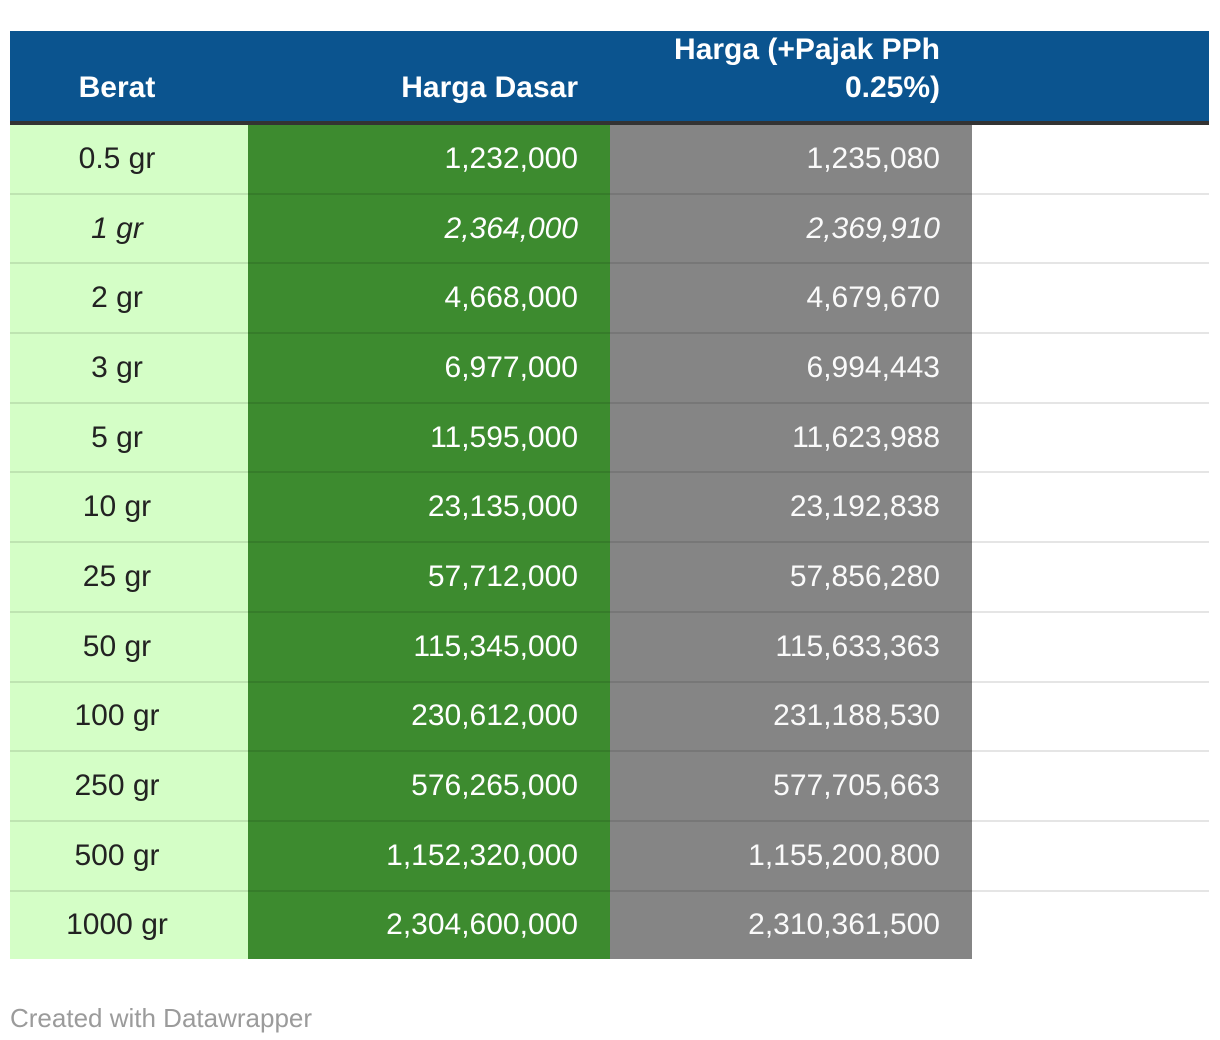 This screenshot has width=1220, height=1040. Describe the element at coordinates (129, 78) in the screenshot. I see `column-header-berat: Berat` at that location.